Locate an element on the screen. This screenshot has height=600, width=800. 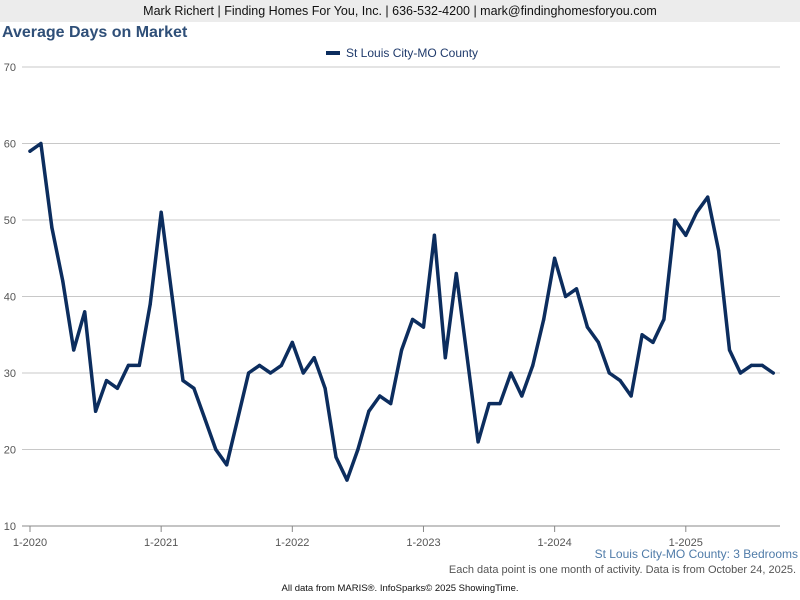
y-tick-label: 20 is located at coordinates (10, 451).